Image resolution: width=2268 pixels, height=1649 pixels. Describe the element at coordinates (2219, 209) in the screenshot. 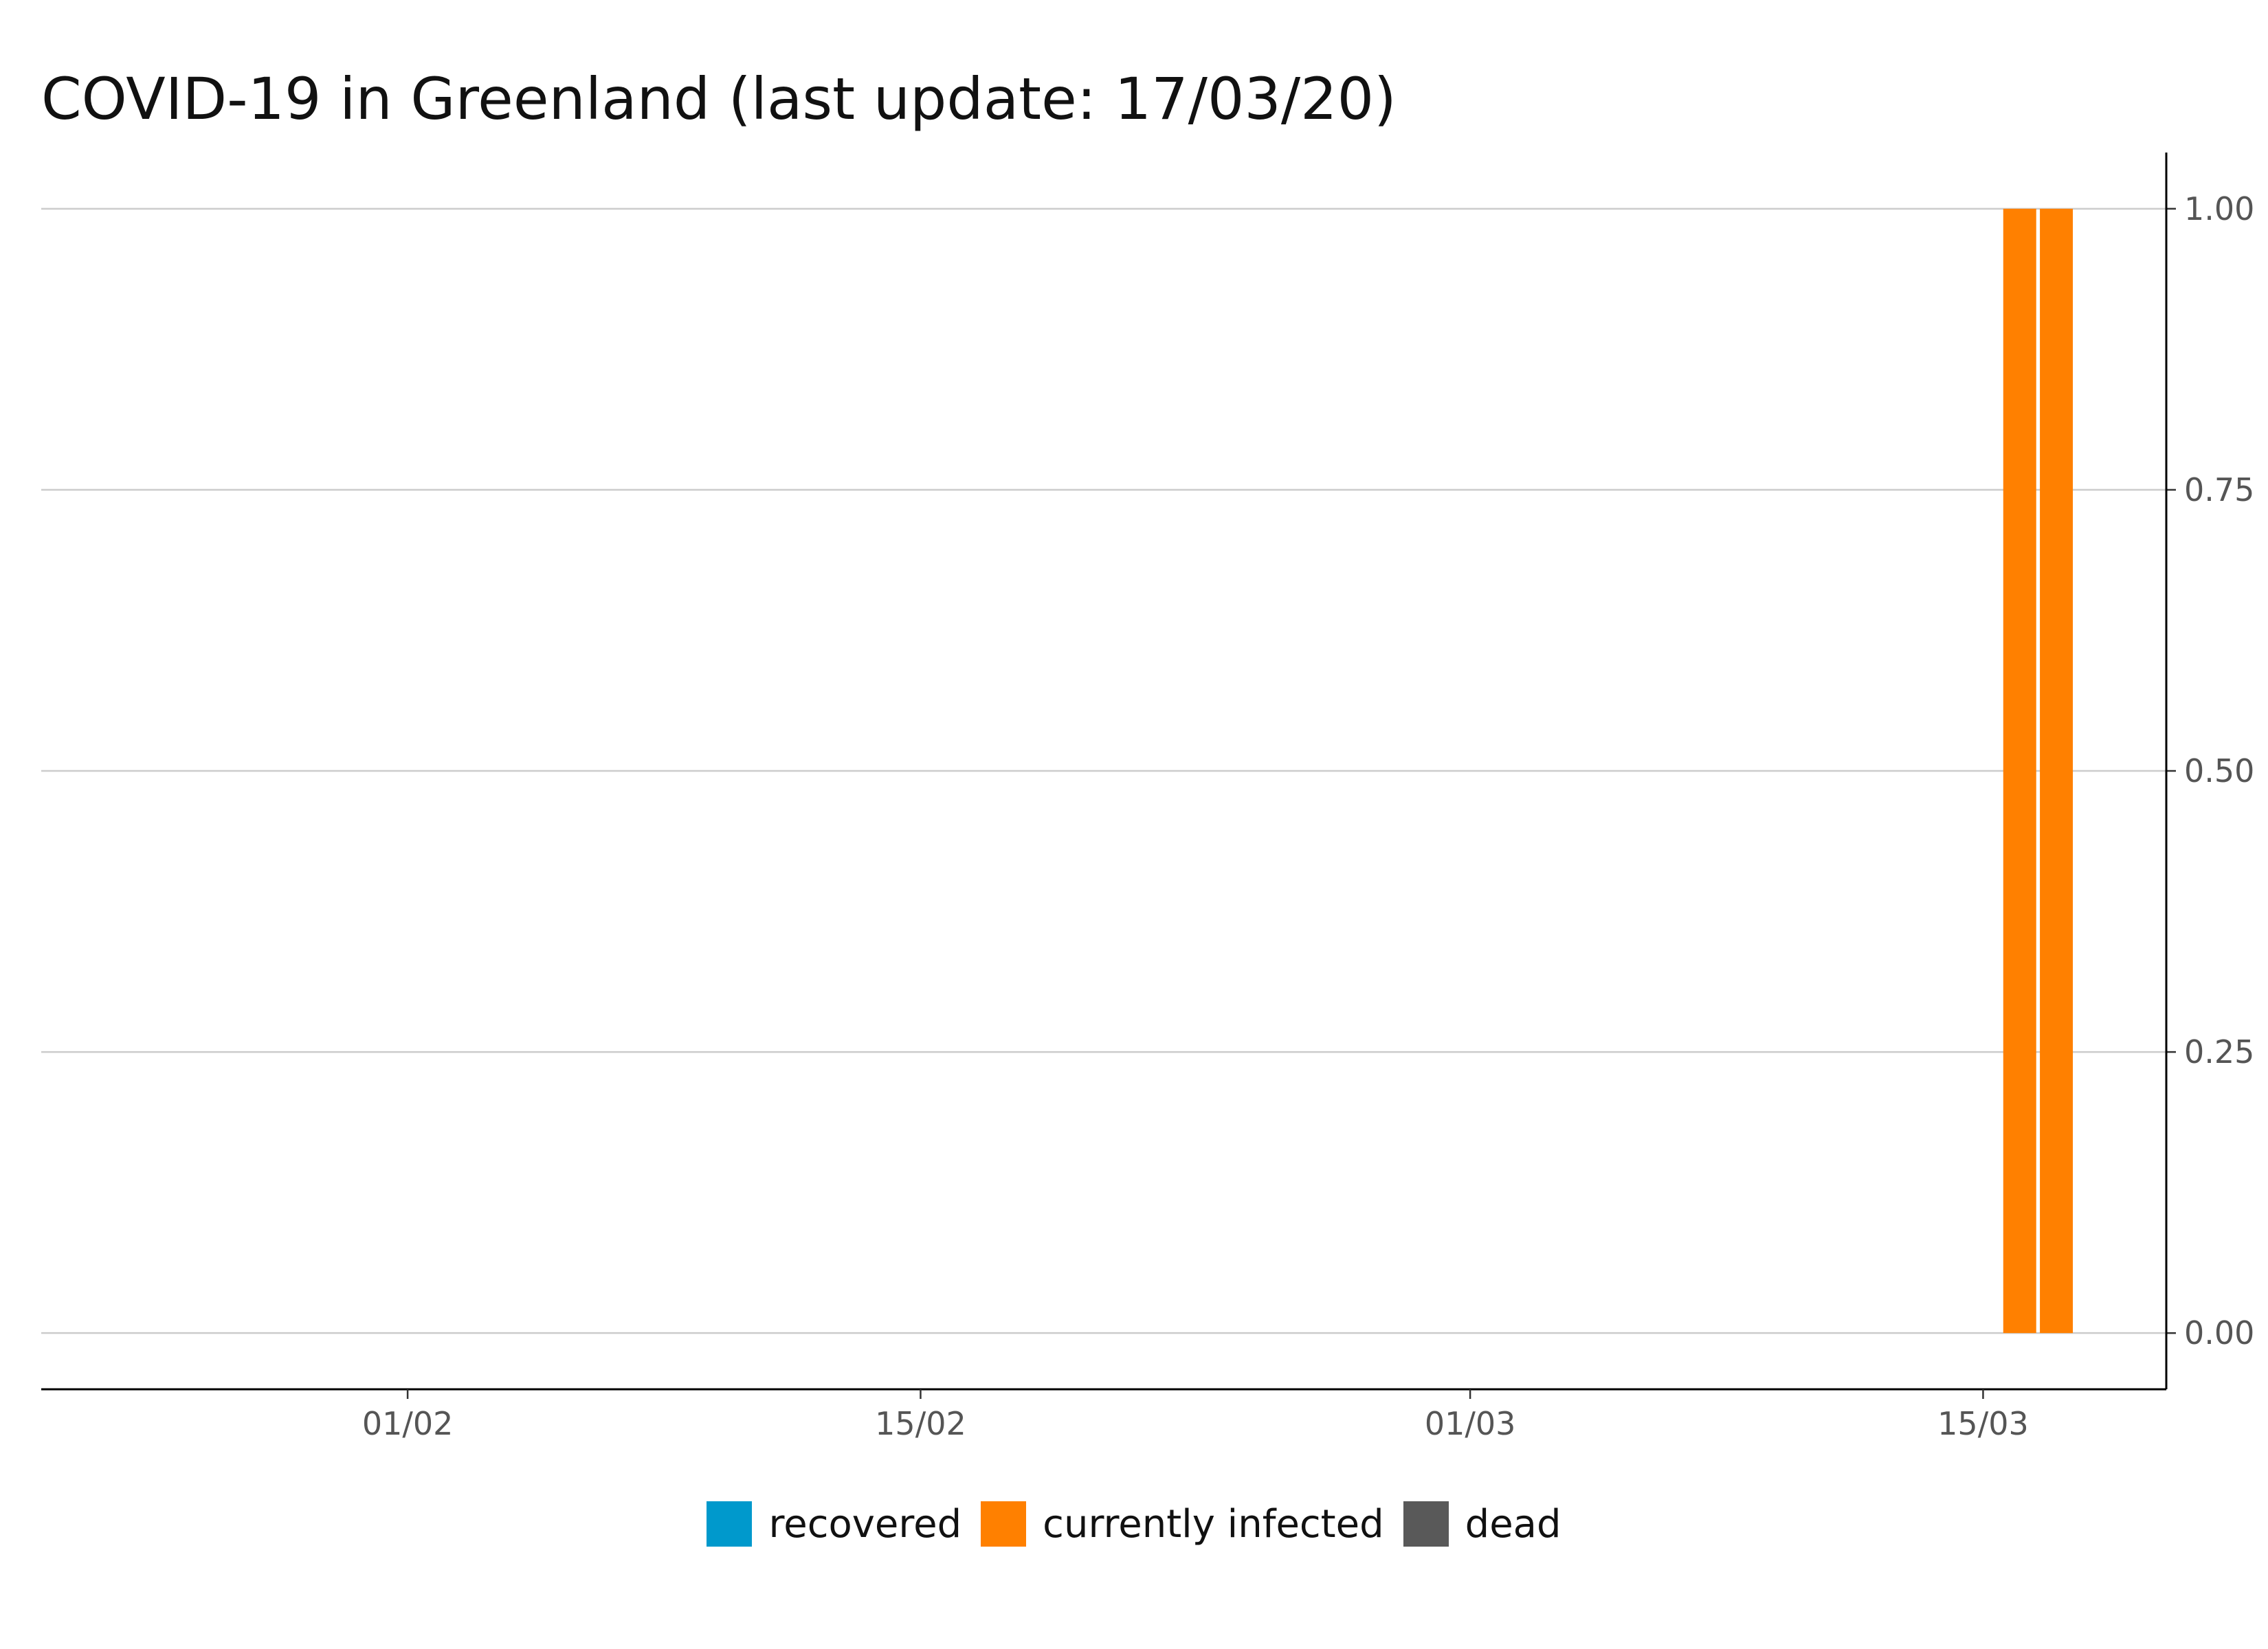

I see `y-tick-label: 1.00` at that location.